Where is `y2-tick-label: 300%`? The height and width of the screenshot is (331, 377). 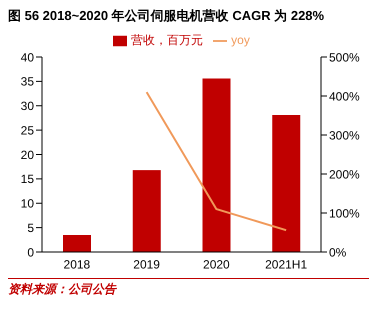 y2-tick-label: 300% is located at coordinates (344, 135).